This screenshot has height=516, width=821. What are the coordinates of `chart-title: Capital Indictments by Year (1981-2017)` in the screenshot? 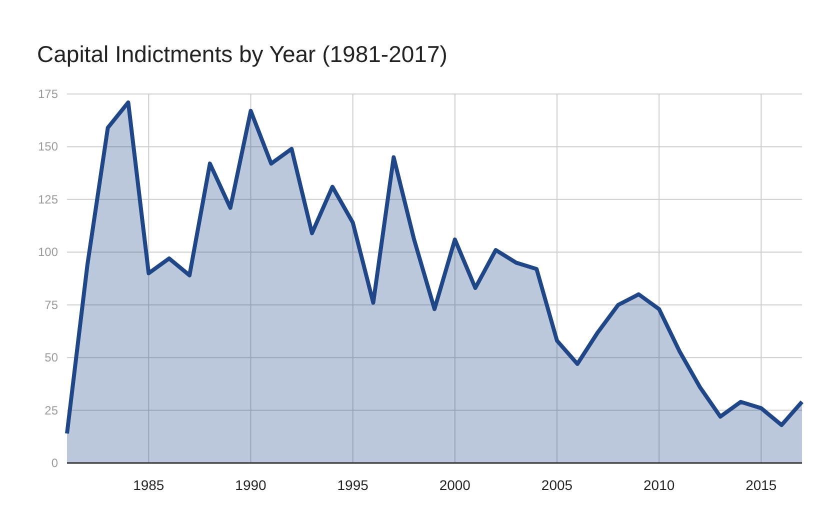 It's located at (242, 54).